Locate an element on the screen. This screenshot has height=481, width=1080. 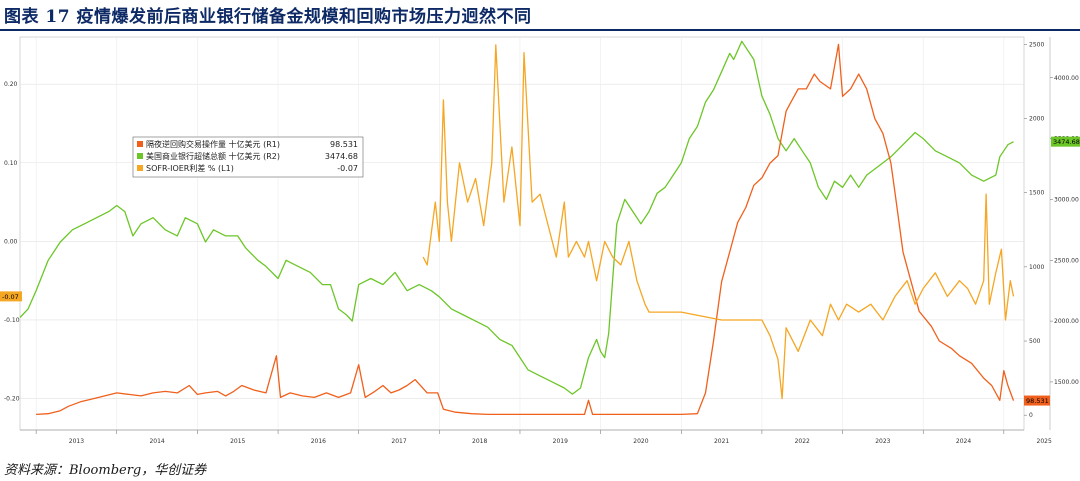
x-tick: 2023 is located at coordinates (882, 441).